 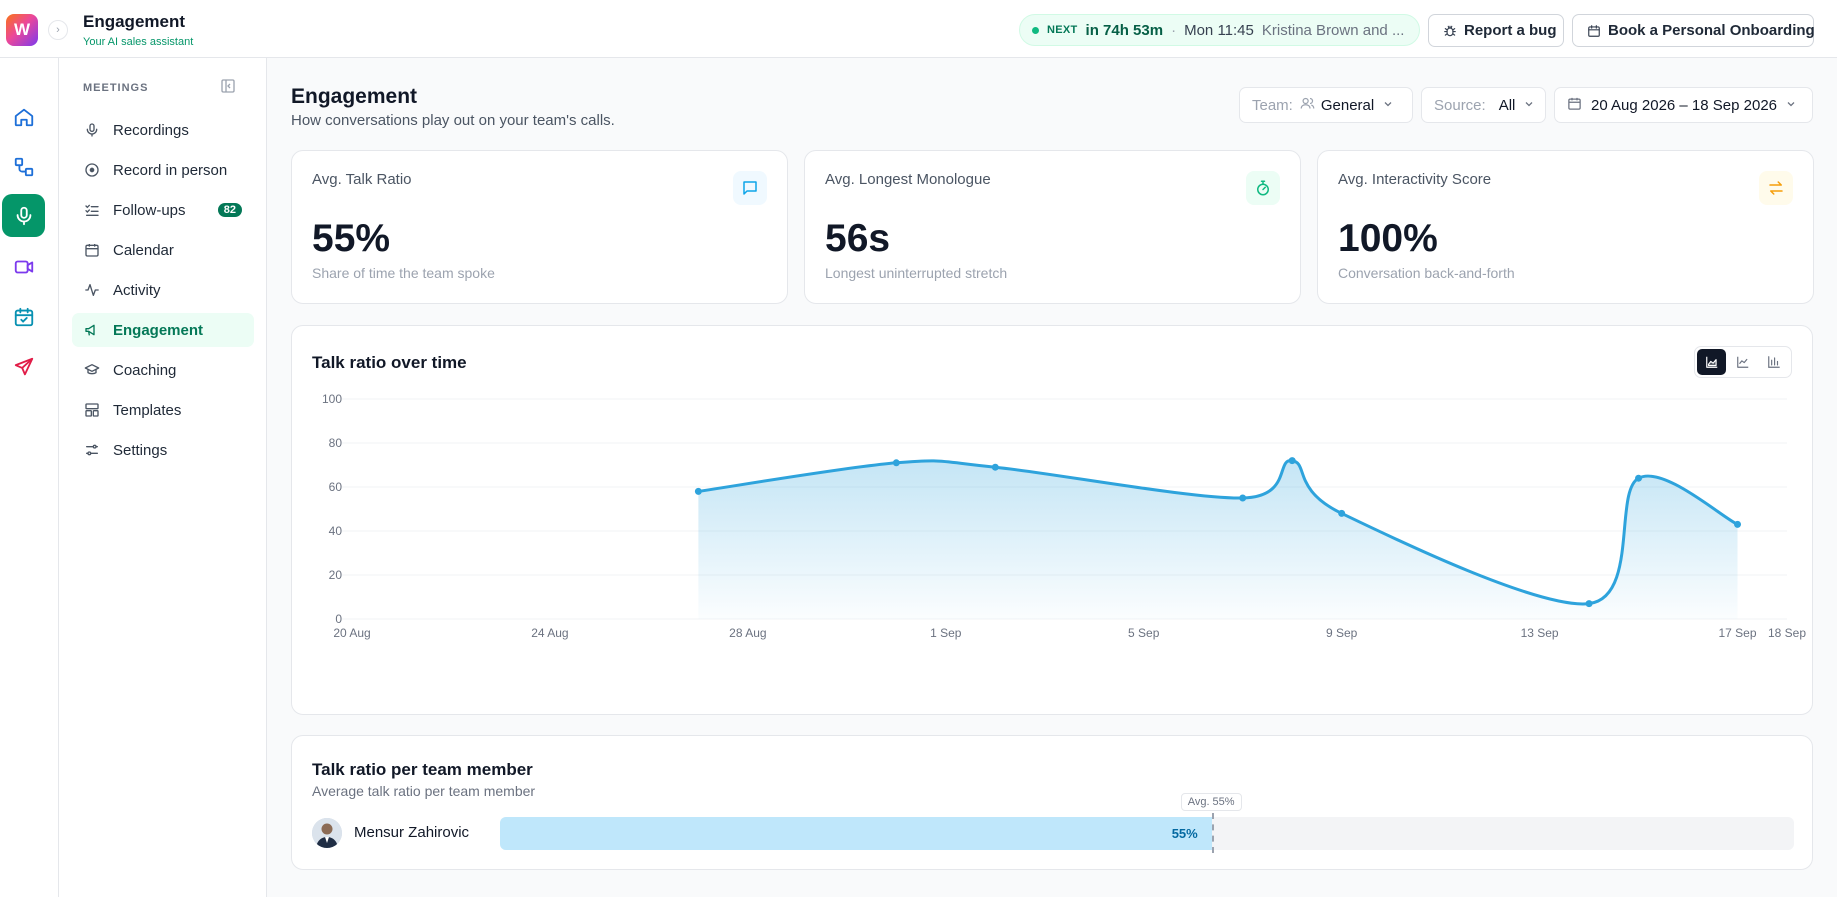 I want to click on sidebar-item-calendar: Calendar, so click(x=163, y=250).